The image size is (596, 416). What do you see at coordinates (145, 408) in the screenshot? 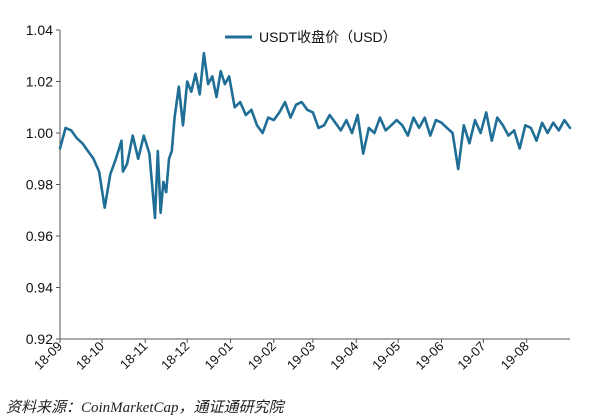
I see `source-note: 资料来源：CoinMarketCap，通证通研究院` at bounding box center [145, 408].